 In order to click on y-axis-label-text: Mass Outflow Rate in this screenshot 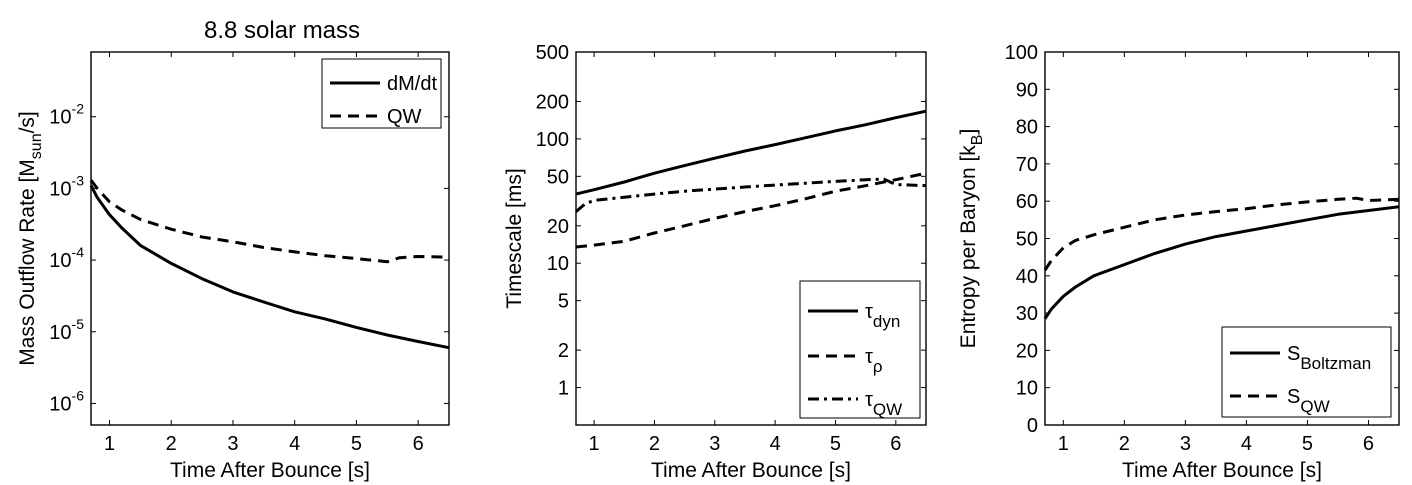, I will do `click(27, 276)`.